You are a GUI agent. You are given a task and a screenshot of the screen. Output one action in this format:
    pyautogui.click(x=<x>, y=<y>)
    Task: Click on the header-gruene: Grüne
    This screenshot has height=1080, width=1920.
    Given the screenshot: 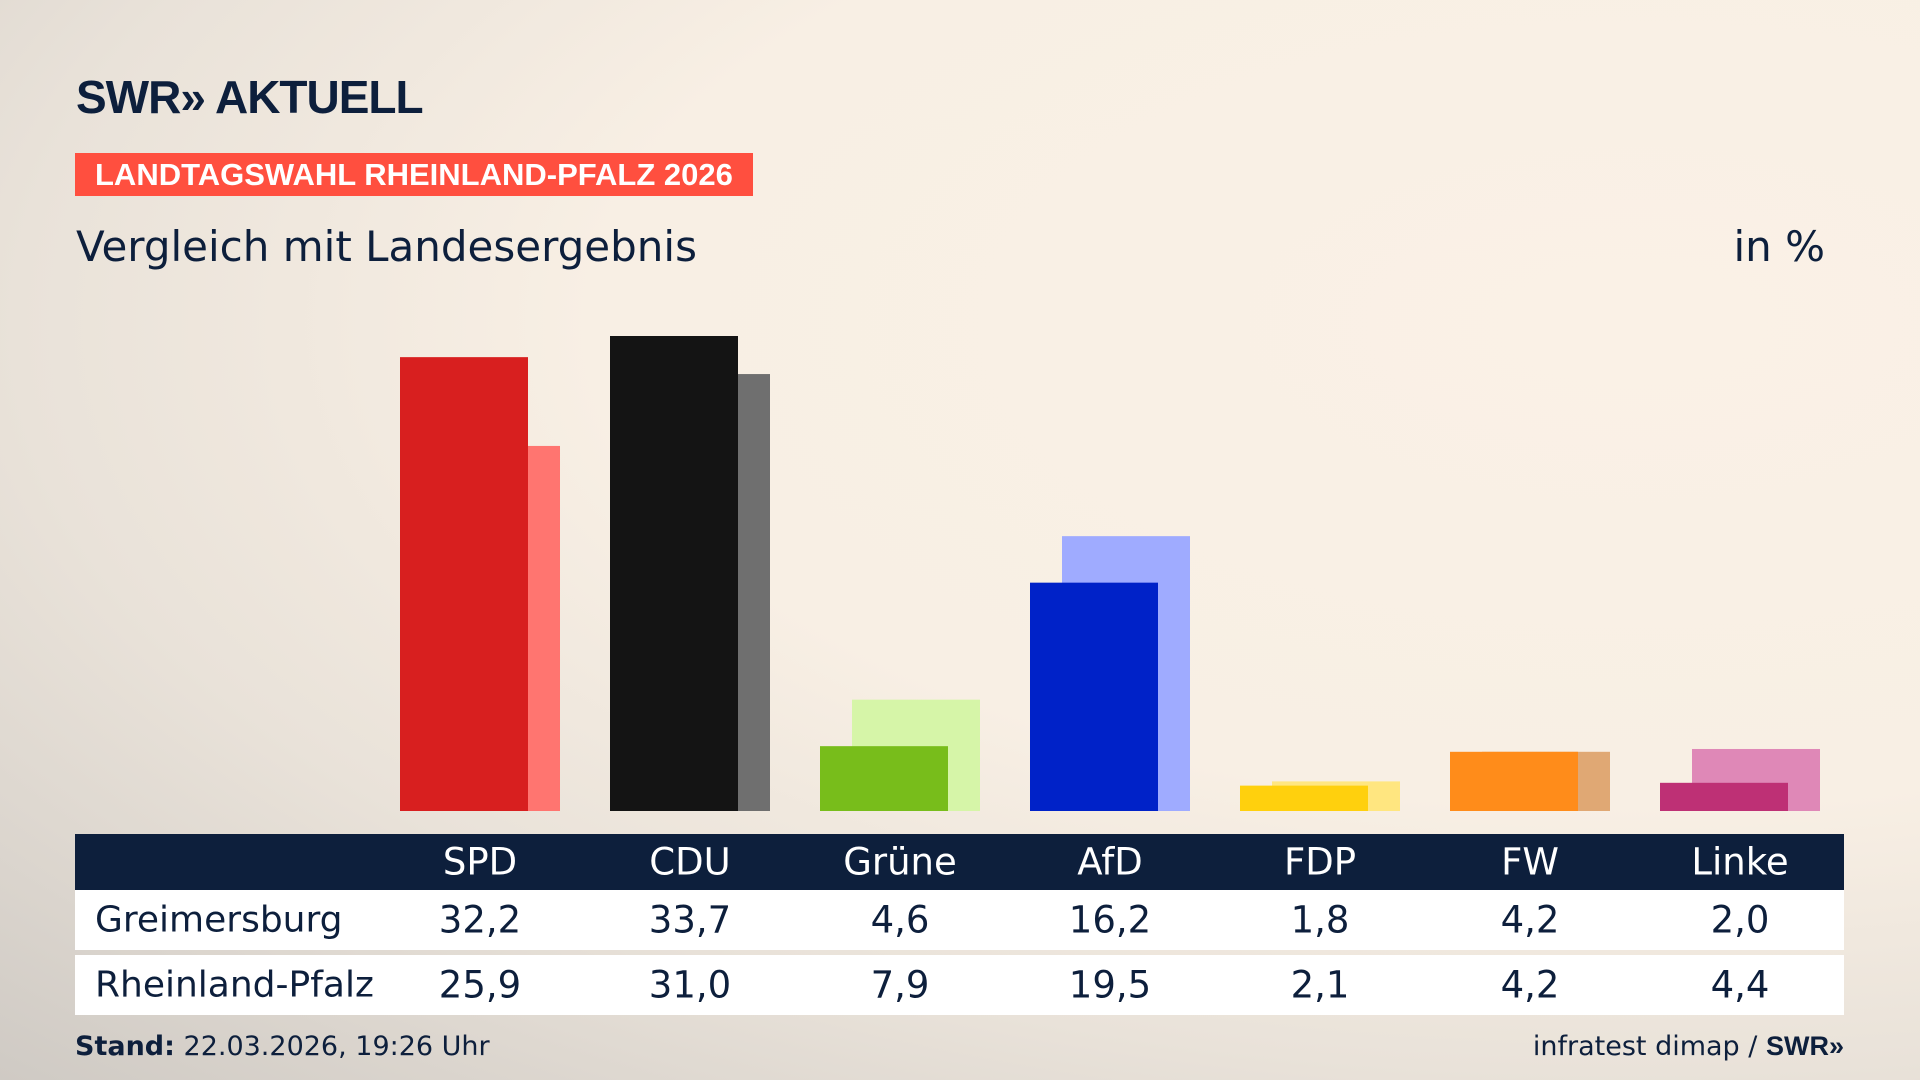 What is the action you would take?
    pyautogui.click(x=900, y=862)
    